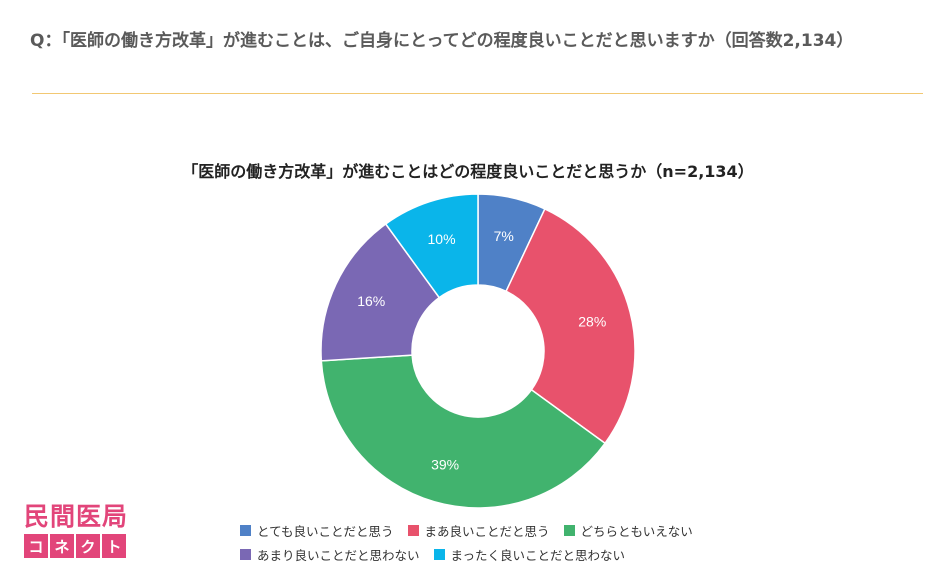 This screenshot has width=936, height=581. I want to click on legend-swatch-not-good-at-all, so click(439, 554).